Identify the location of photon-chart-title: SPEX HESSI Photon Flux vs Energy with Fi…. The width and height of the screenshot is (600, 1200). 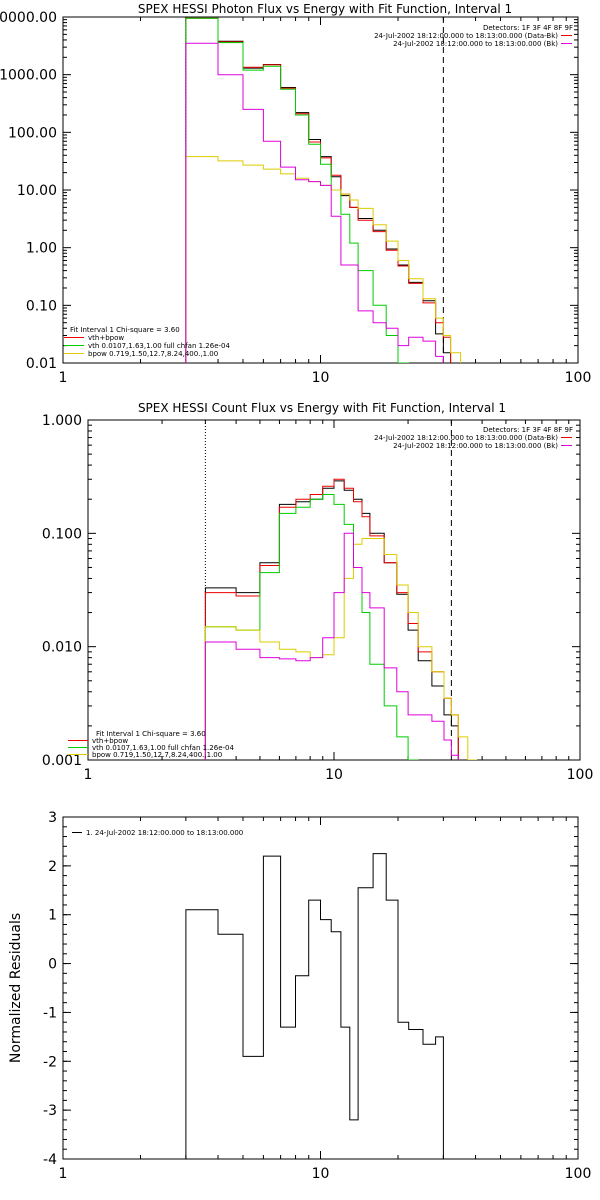
(325, 9).